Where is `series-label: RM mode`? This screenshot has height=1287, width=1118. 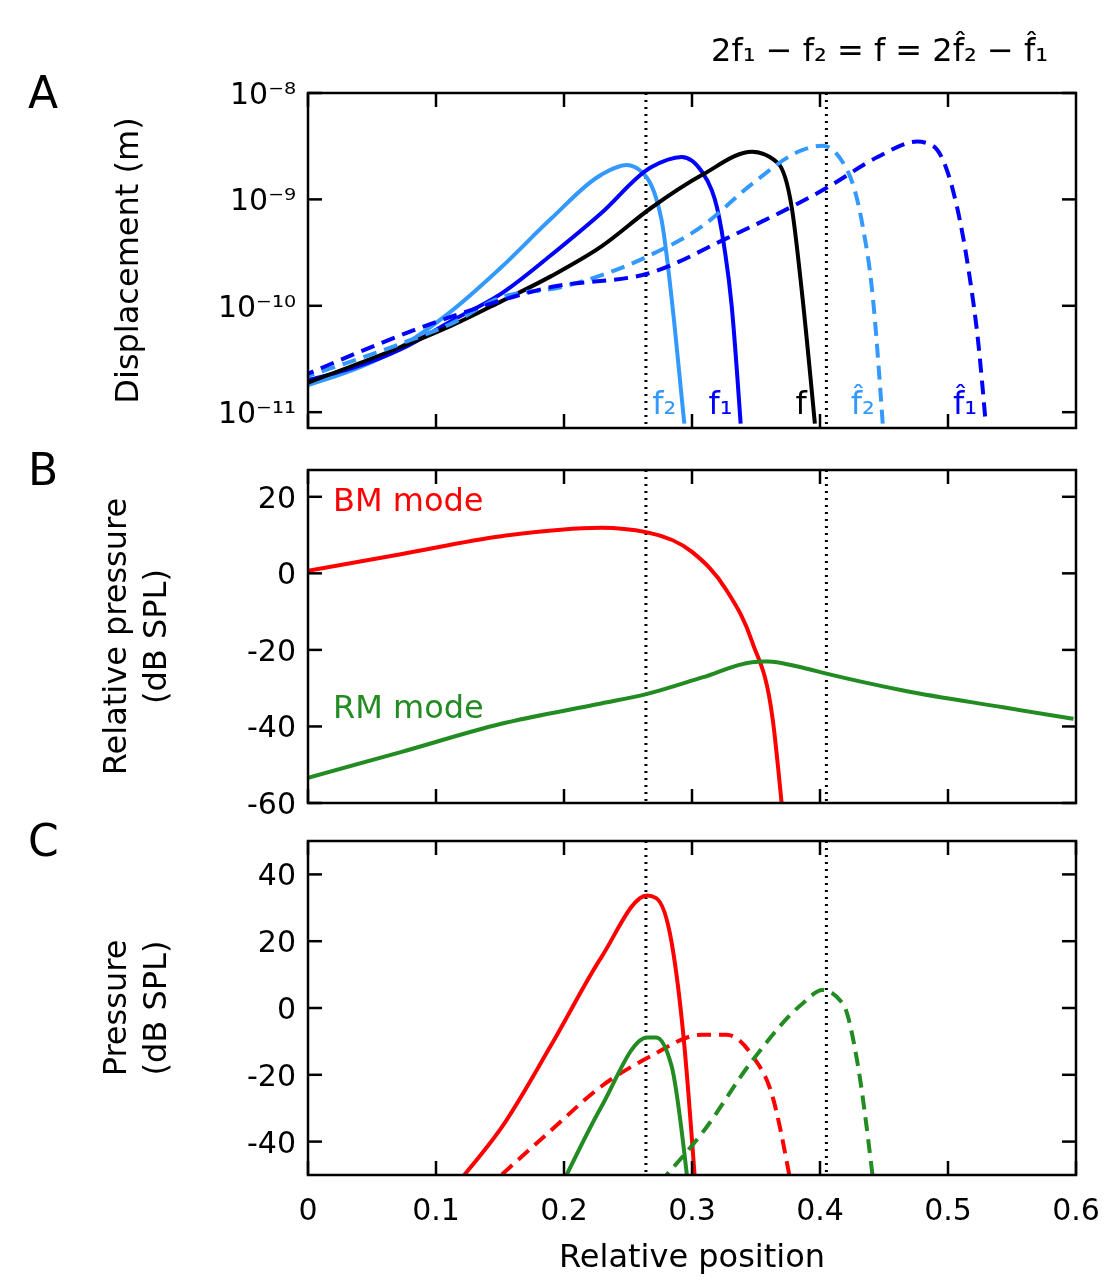
series-label: RM mode is located at coordinates (408, 706).